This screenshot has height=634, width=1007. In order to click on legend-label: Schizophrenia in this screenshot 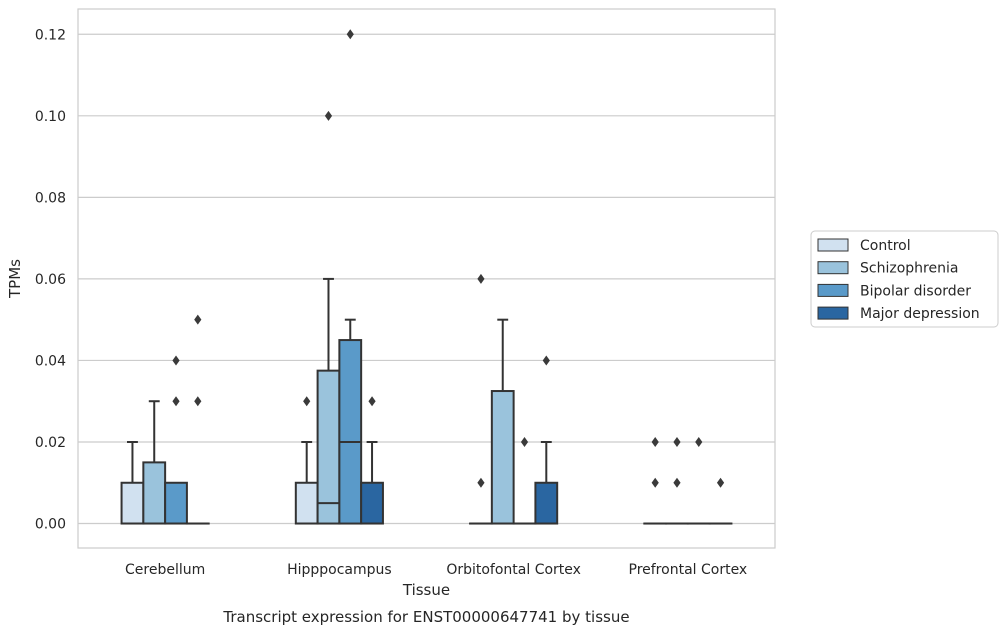, I will do `click(909, 269)`.